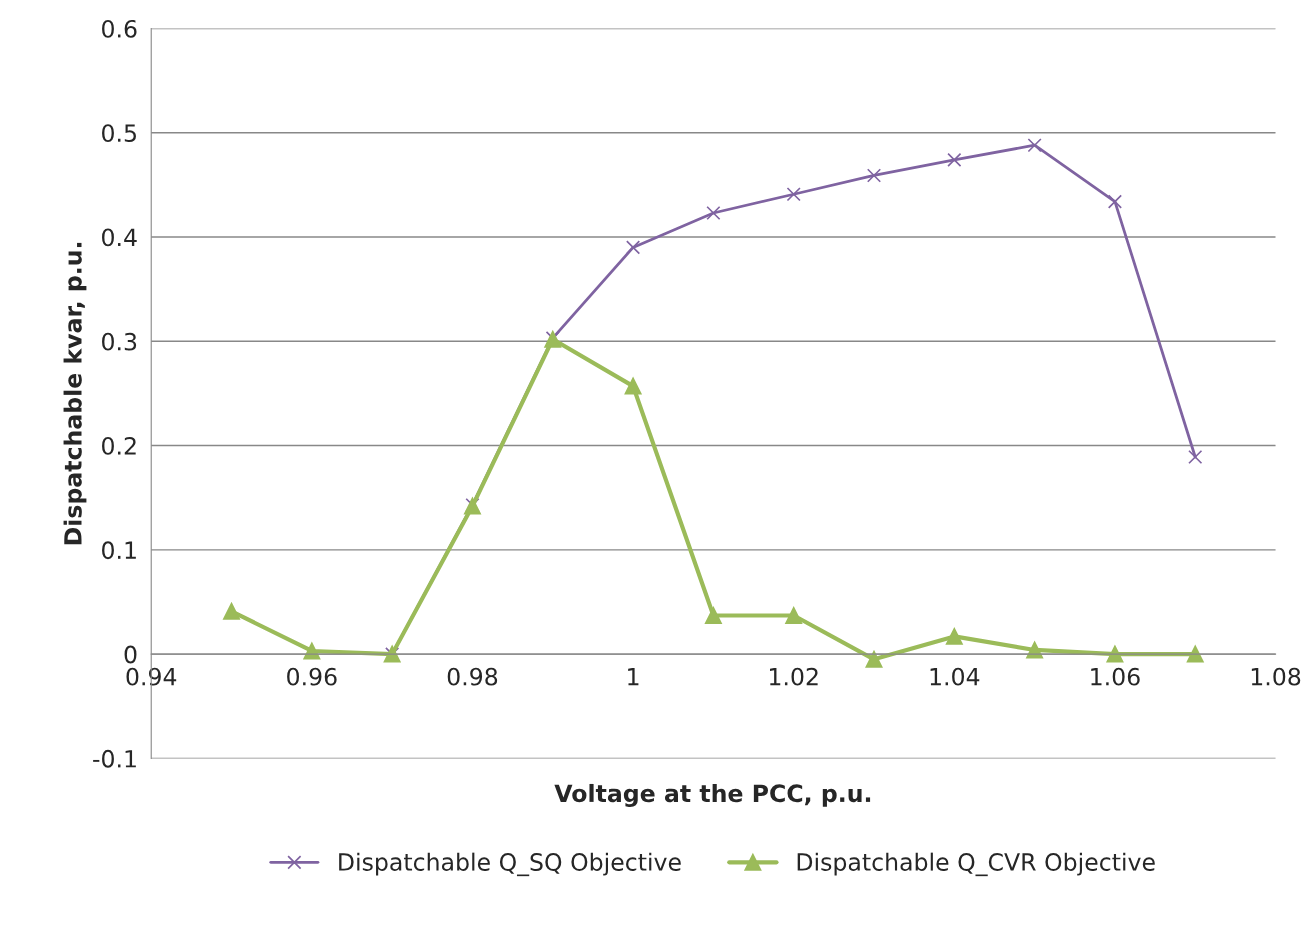  What do you see at coordinates (794, 676) in the screenshot?
I see `x-tick-label: 1.02` at bounding box center [794, 676].